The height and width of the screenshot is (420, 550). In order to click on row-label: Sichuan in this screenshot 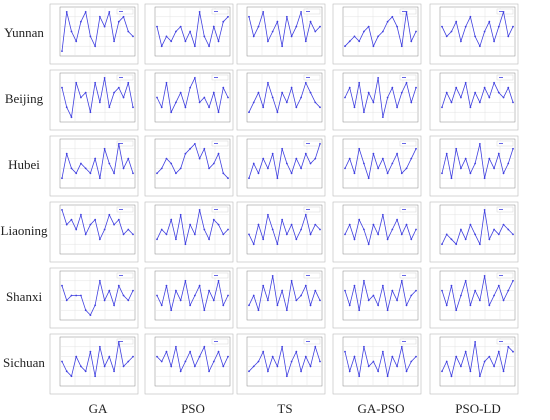, I will do `click(24, 362)`.